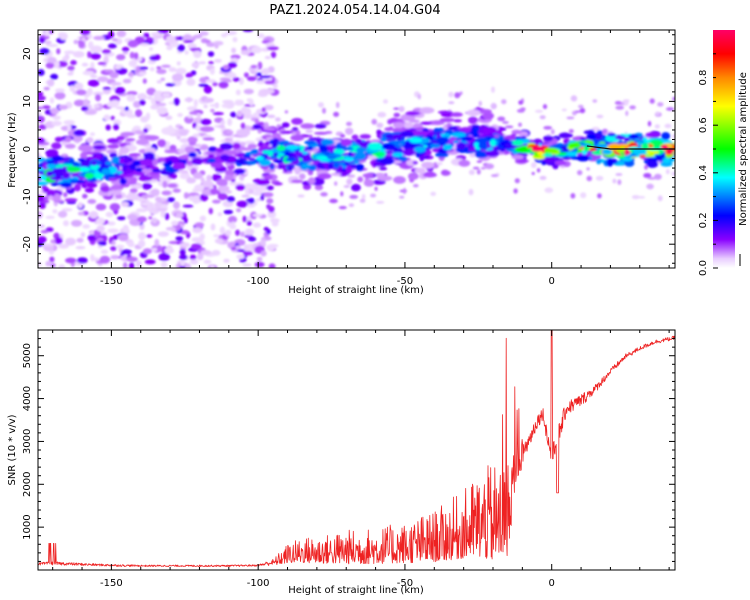 This screenshot has height=600, width=750. What do you see at coordinates (111, 583) in the screenshot?
I see `x-tick-label: -150` at bounding box center [111, 583].